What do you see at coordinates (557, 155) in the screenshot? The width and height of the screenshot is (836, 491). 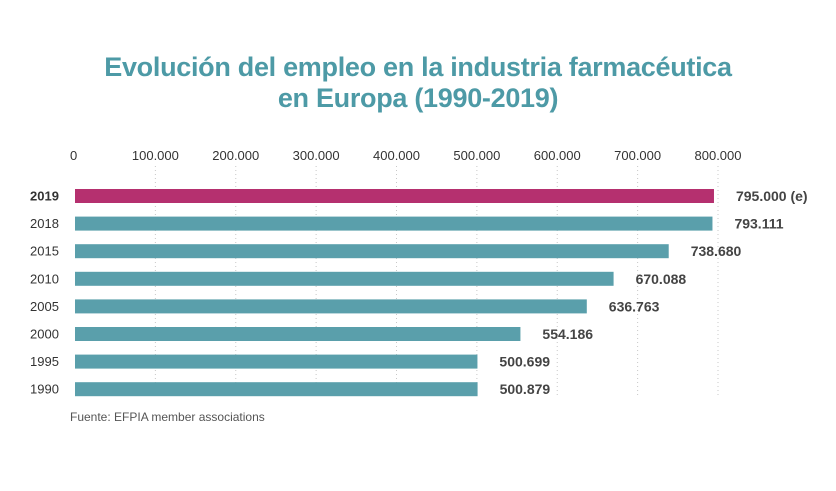 I see `x-tick-label: 600.000` at bounding box center [557, 155].